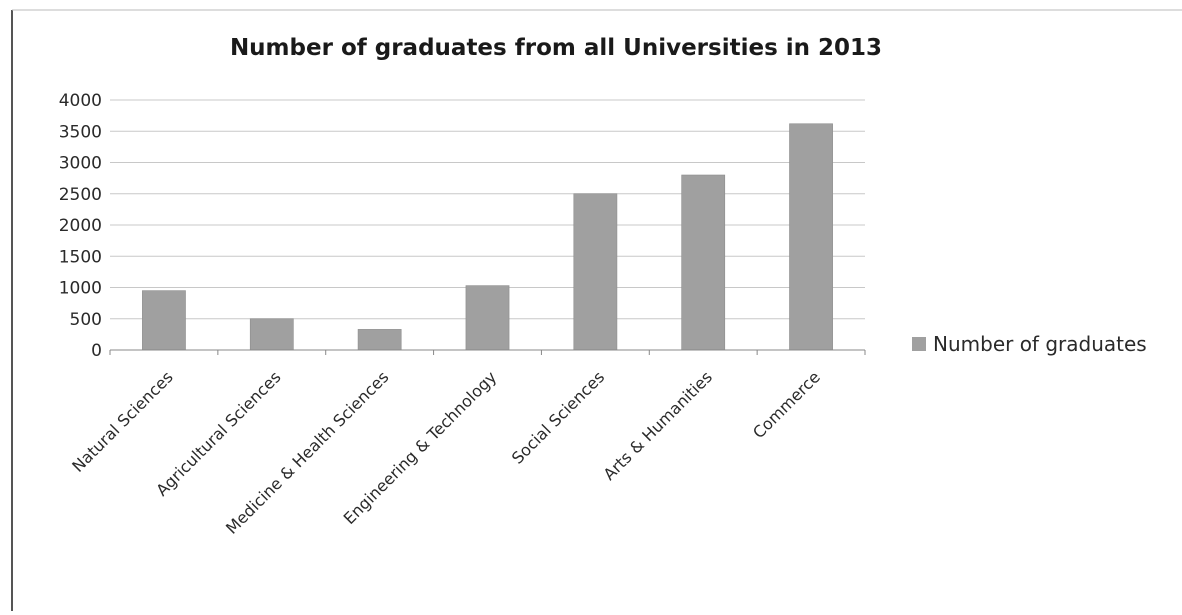  I want to click on legend: Number of graduates, so click(1029, 344).